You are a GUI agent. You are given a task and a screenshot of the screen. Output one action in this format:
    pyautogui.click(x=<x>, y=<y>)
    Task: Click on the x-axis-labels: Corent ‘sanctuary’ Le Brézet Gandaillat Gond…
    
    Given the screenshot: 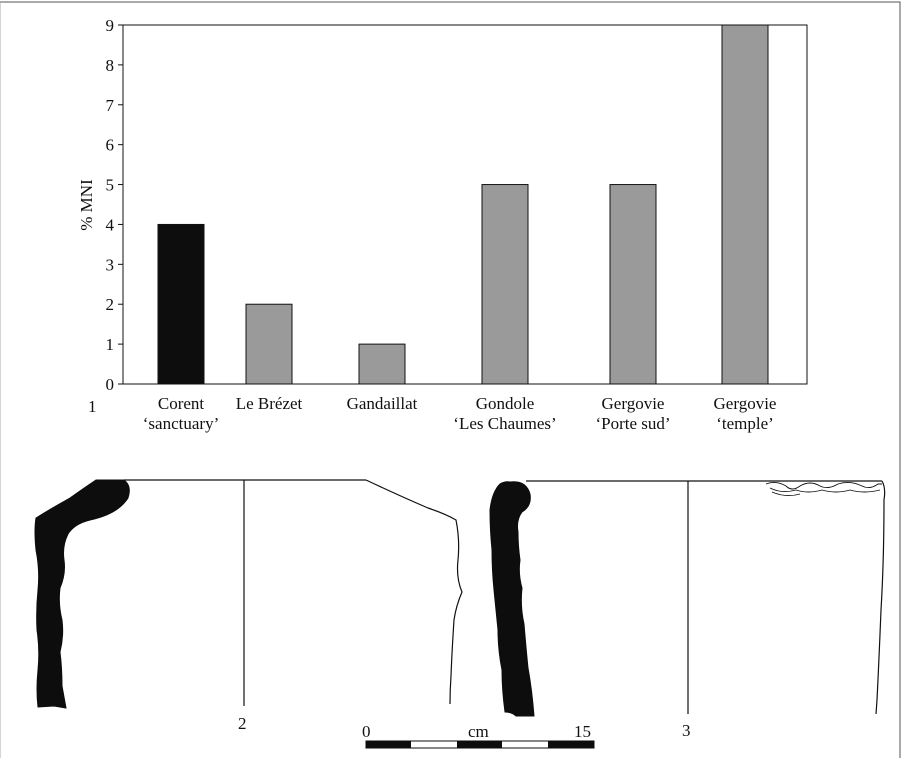 What is the action you would take?
    pyautogui.click(x=460, y=413)
    